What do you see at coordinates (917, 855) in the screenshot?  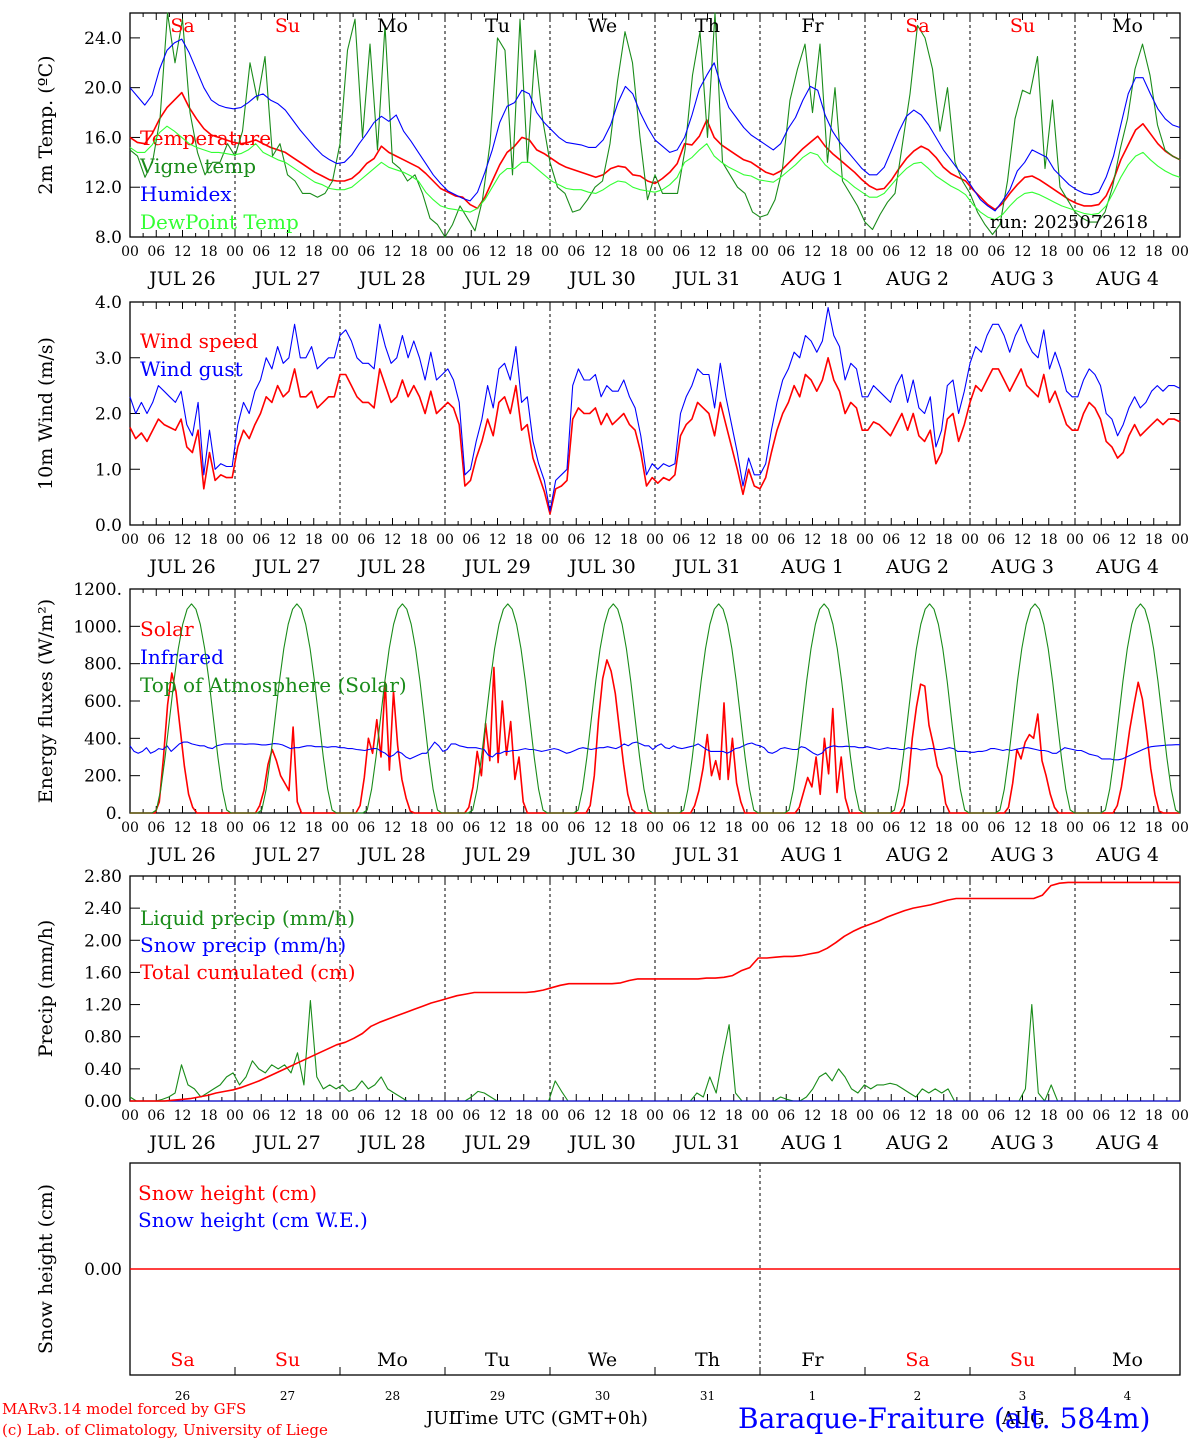 I see `day-label: AUG 2` at bounding box center [917, 855].